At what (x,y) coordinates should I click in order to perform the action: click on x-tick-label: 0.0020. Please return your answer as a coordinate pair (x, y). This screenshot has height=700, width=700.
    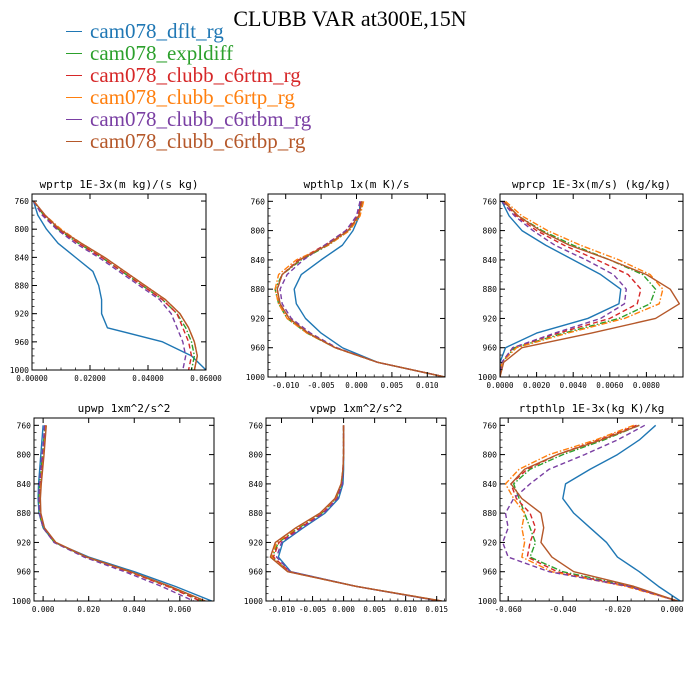
    Looking at the image, I should click on (537, 385).